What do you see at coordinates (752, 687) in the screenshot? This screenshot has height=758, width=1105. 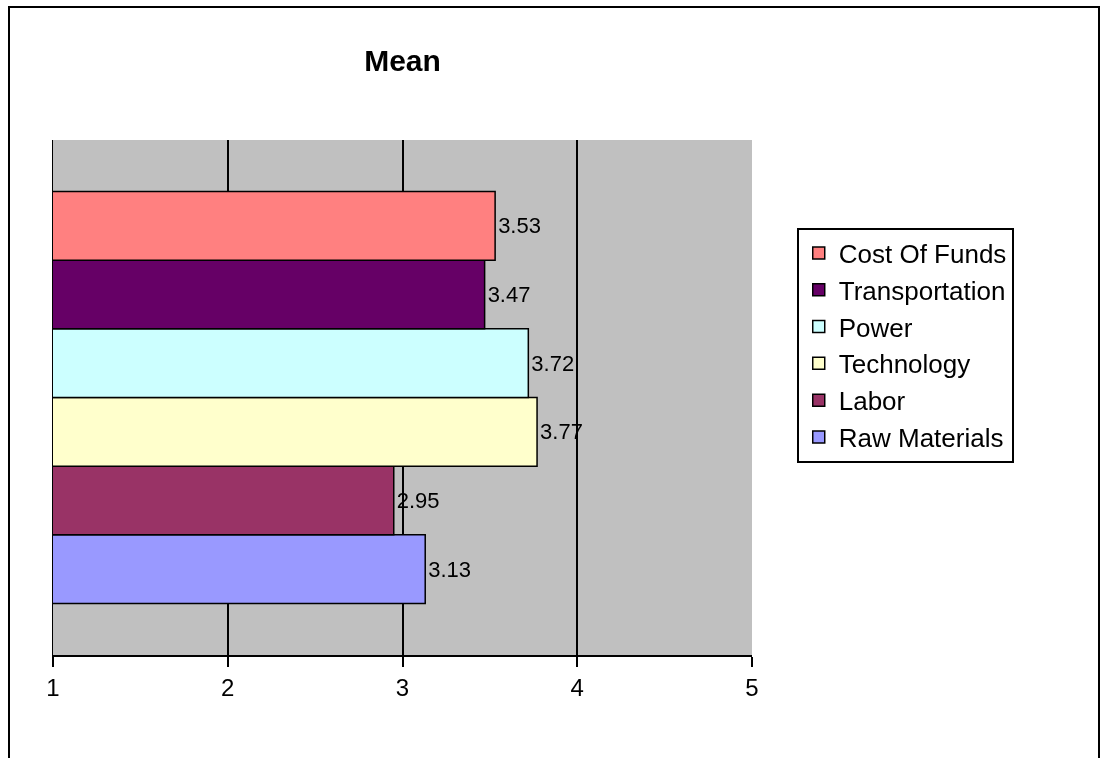 I see `x-tick-label: 5` at bounding box center [752, 687].